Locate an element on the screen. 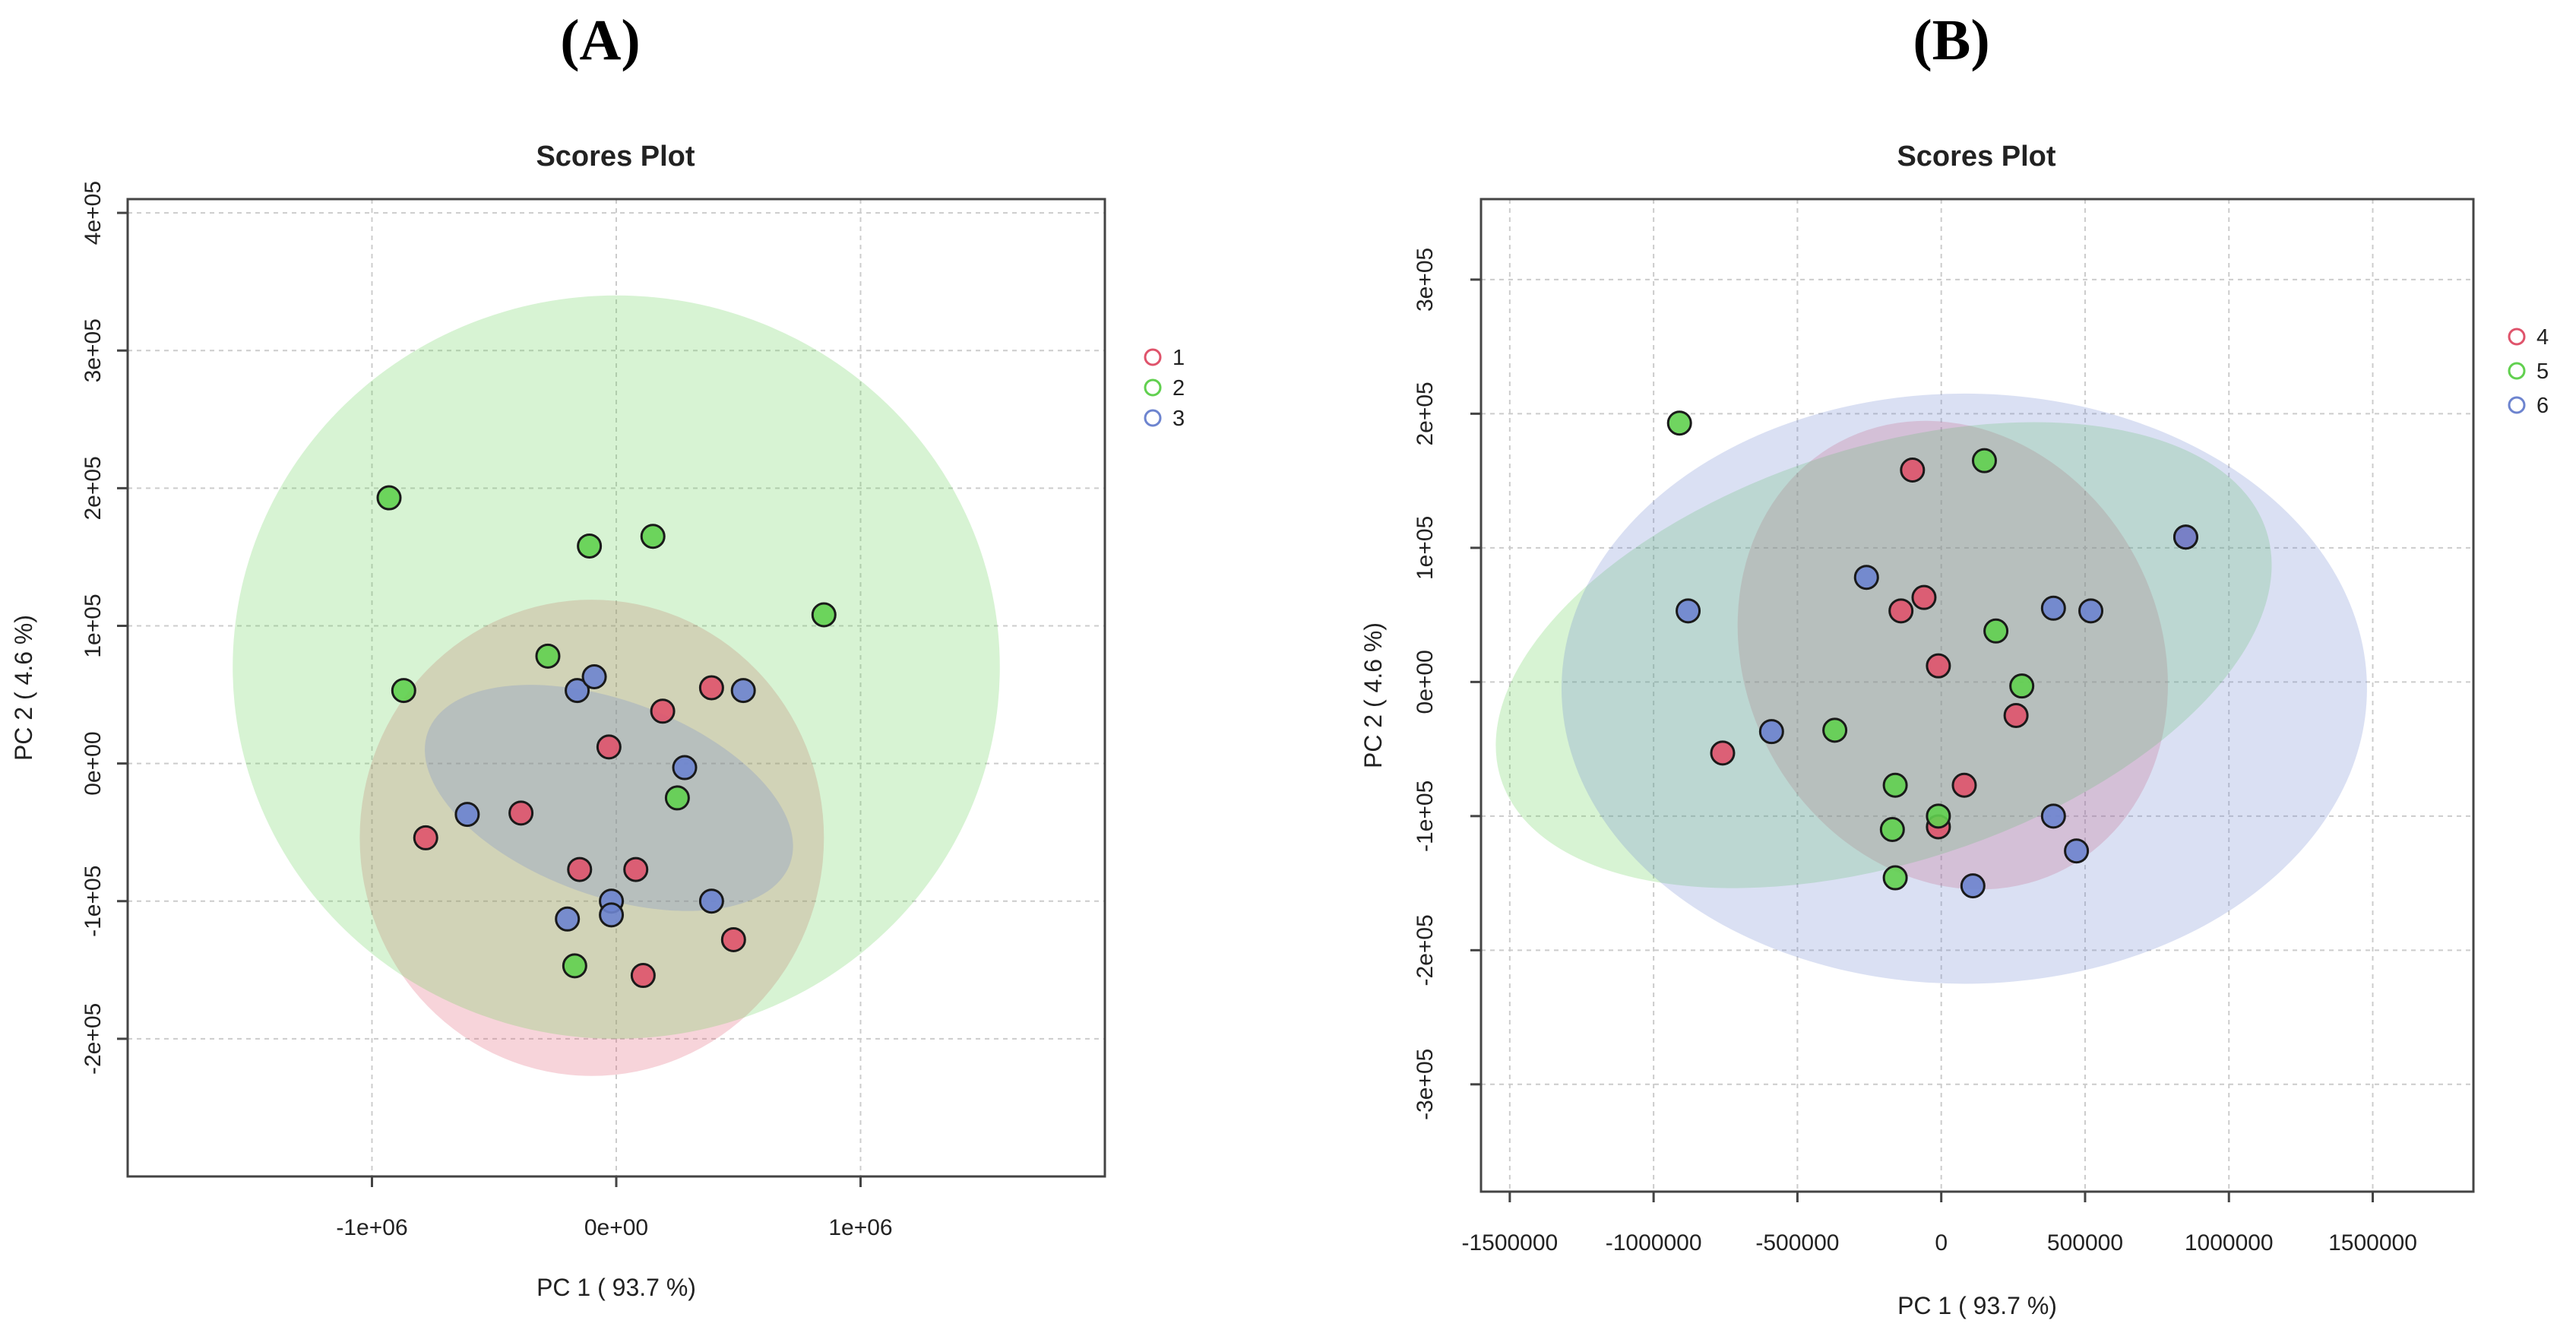 This screenshot has width=2576, height=1333. legend-label: 2 is located at coordinates (1178, 388).